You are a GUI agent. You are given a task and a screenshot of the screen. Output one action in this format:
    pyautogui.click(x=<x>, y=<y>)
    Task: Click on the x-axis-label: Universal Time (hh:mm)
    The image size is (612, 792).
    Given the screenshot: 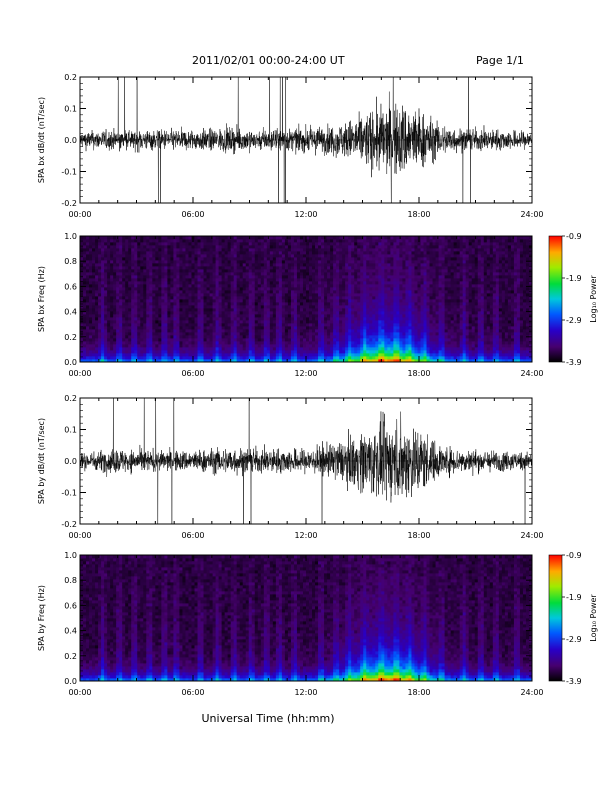 What is the action you would take?
    pyautogui.click(x=268, y=718)
    